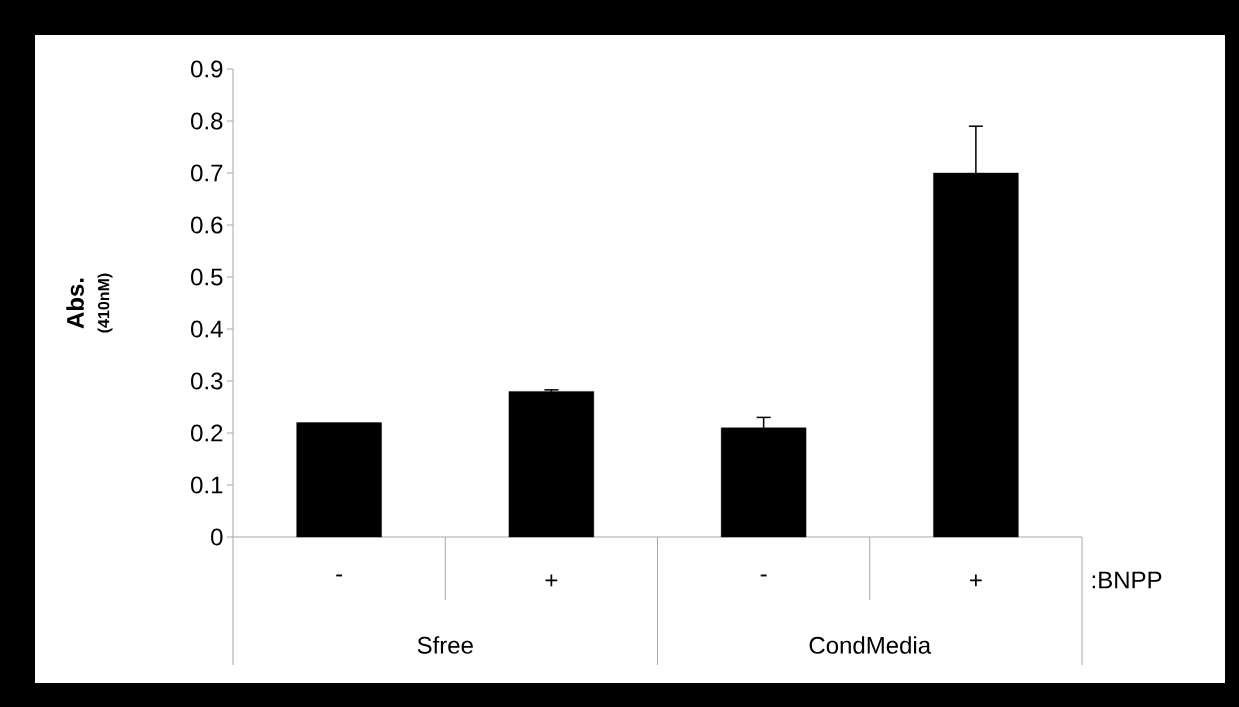  What do you see at coordinates (1127, 580) in the screenshot?
I see `x-axis-title: :BNPP` at bounding box center [1127, 580].